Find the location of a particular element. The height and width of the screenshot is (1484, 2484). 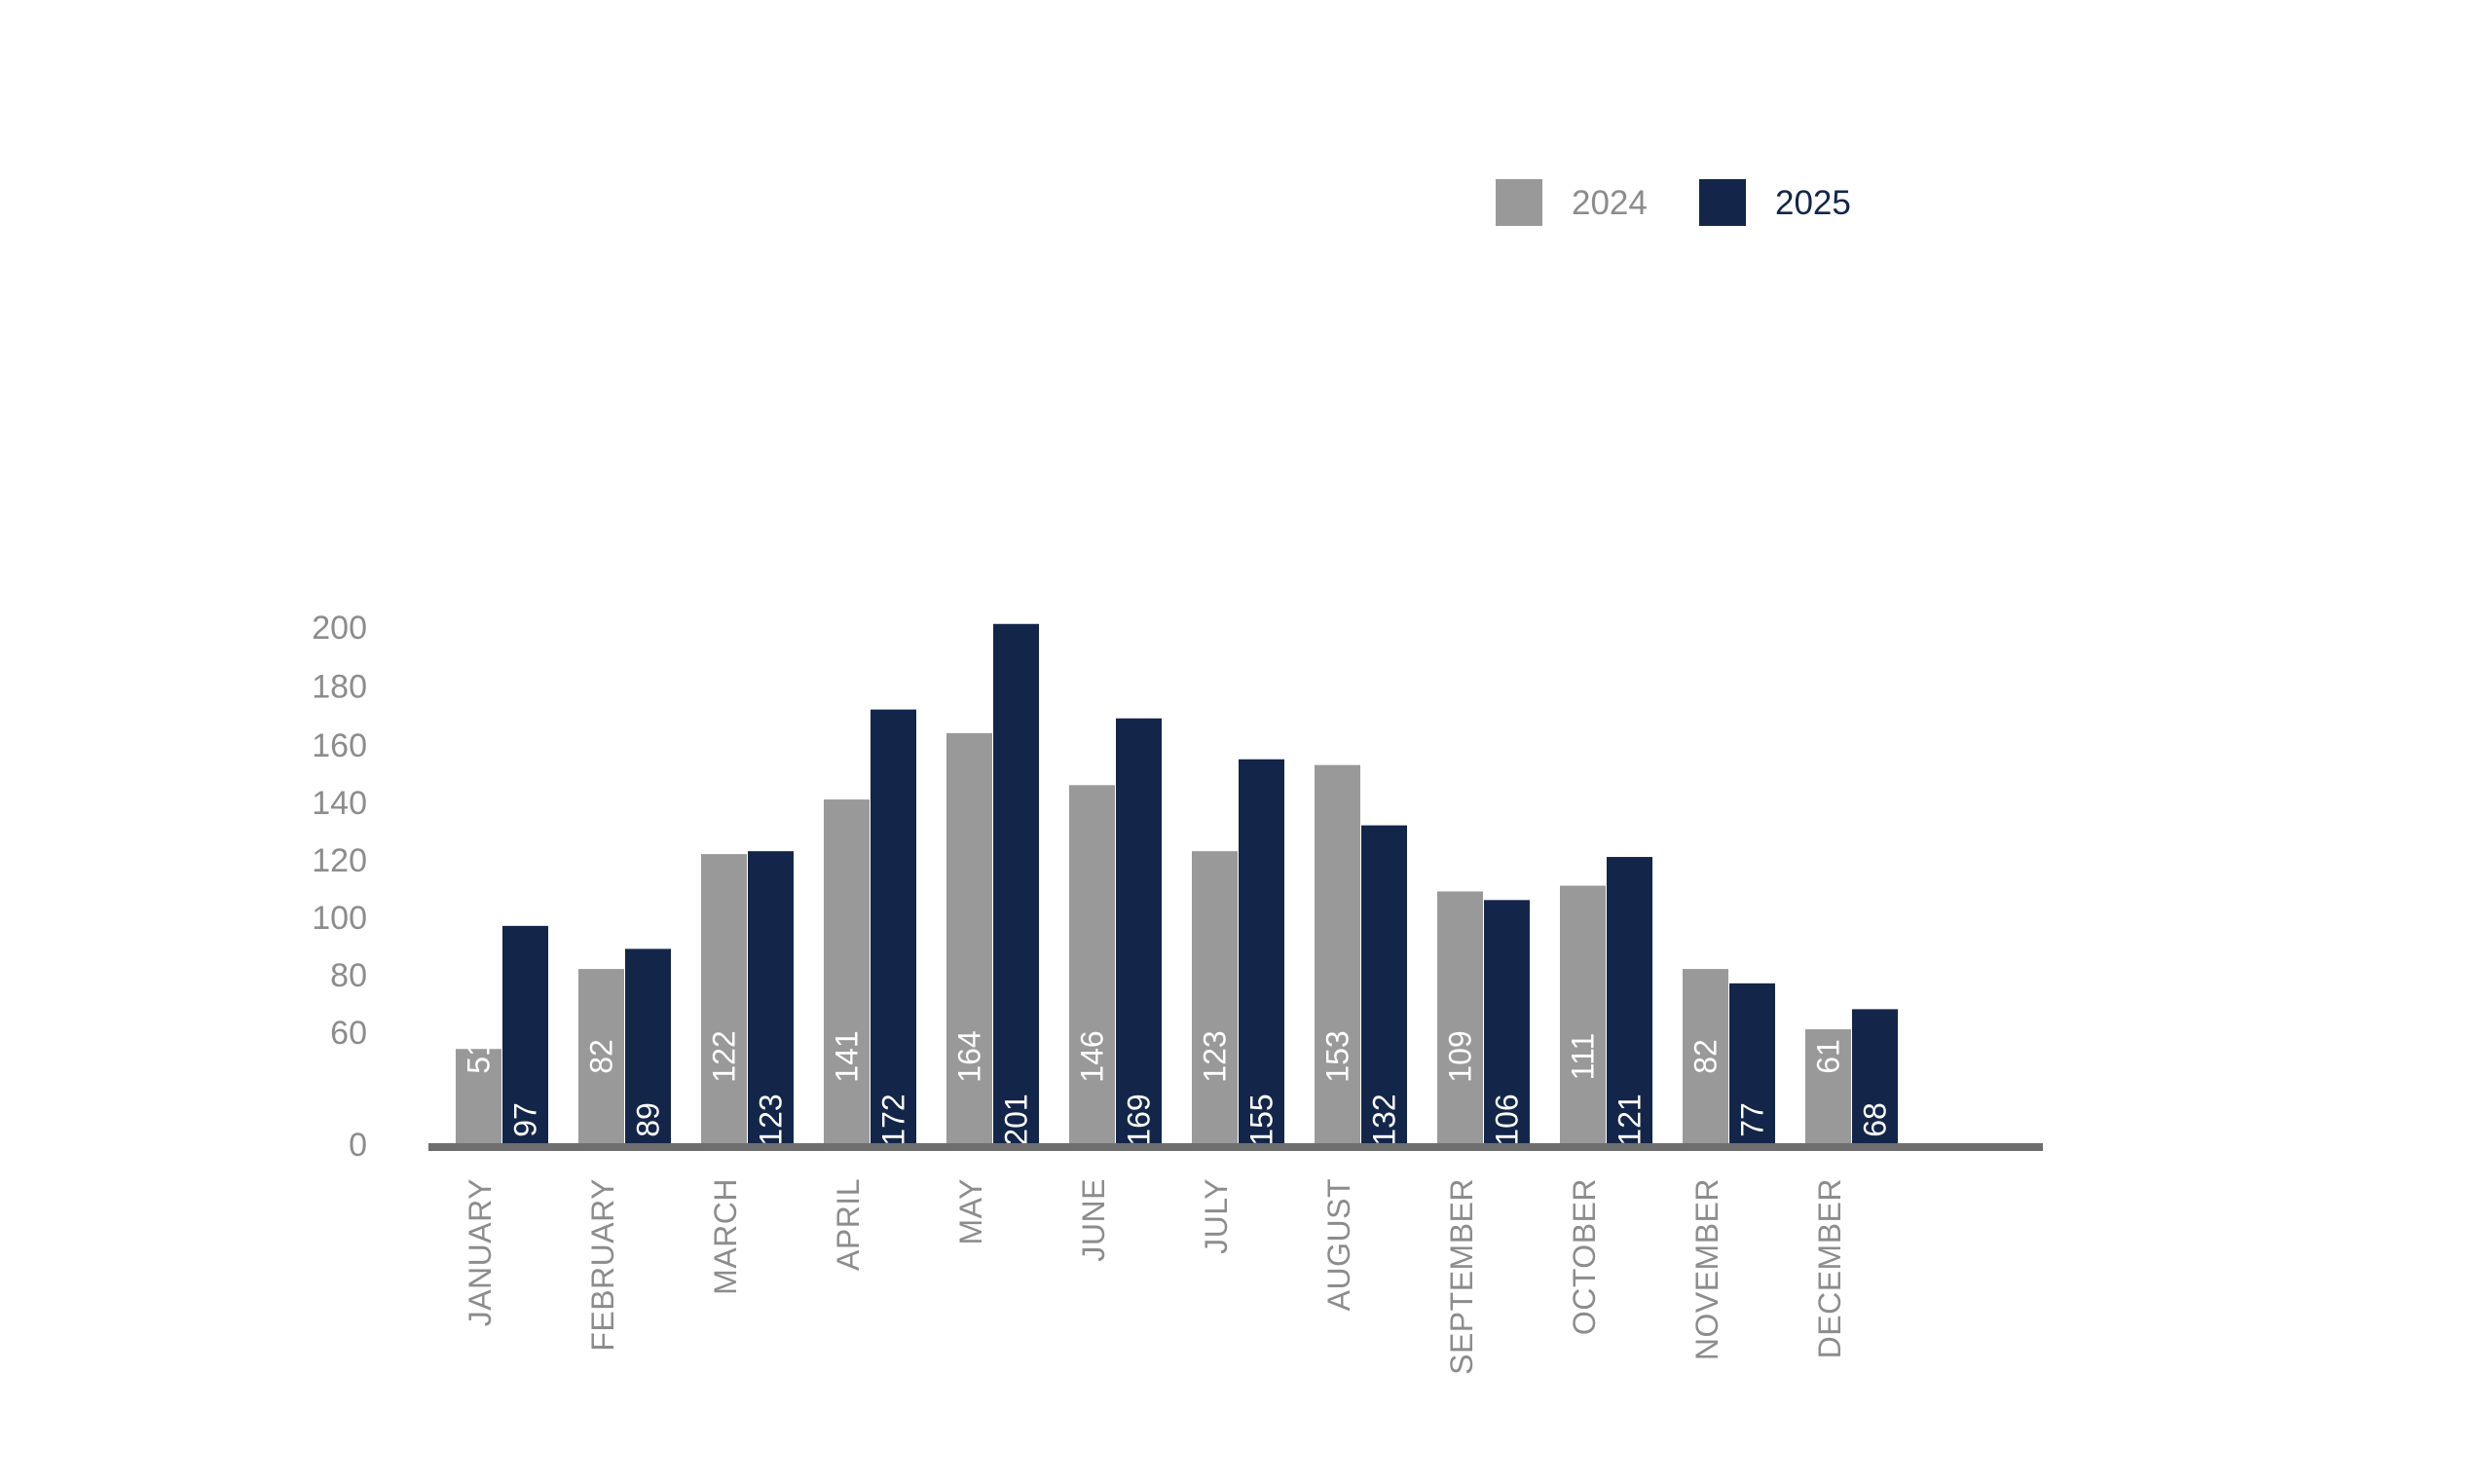

bar-value-label: 164 is located at coordinates (969, 1056).